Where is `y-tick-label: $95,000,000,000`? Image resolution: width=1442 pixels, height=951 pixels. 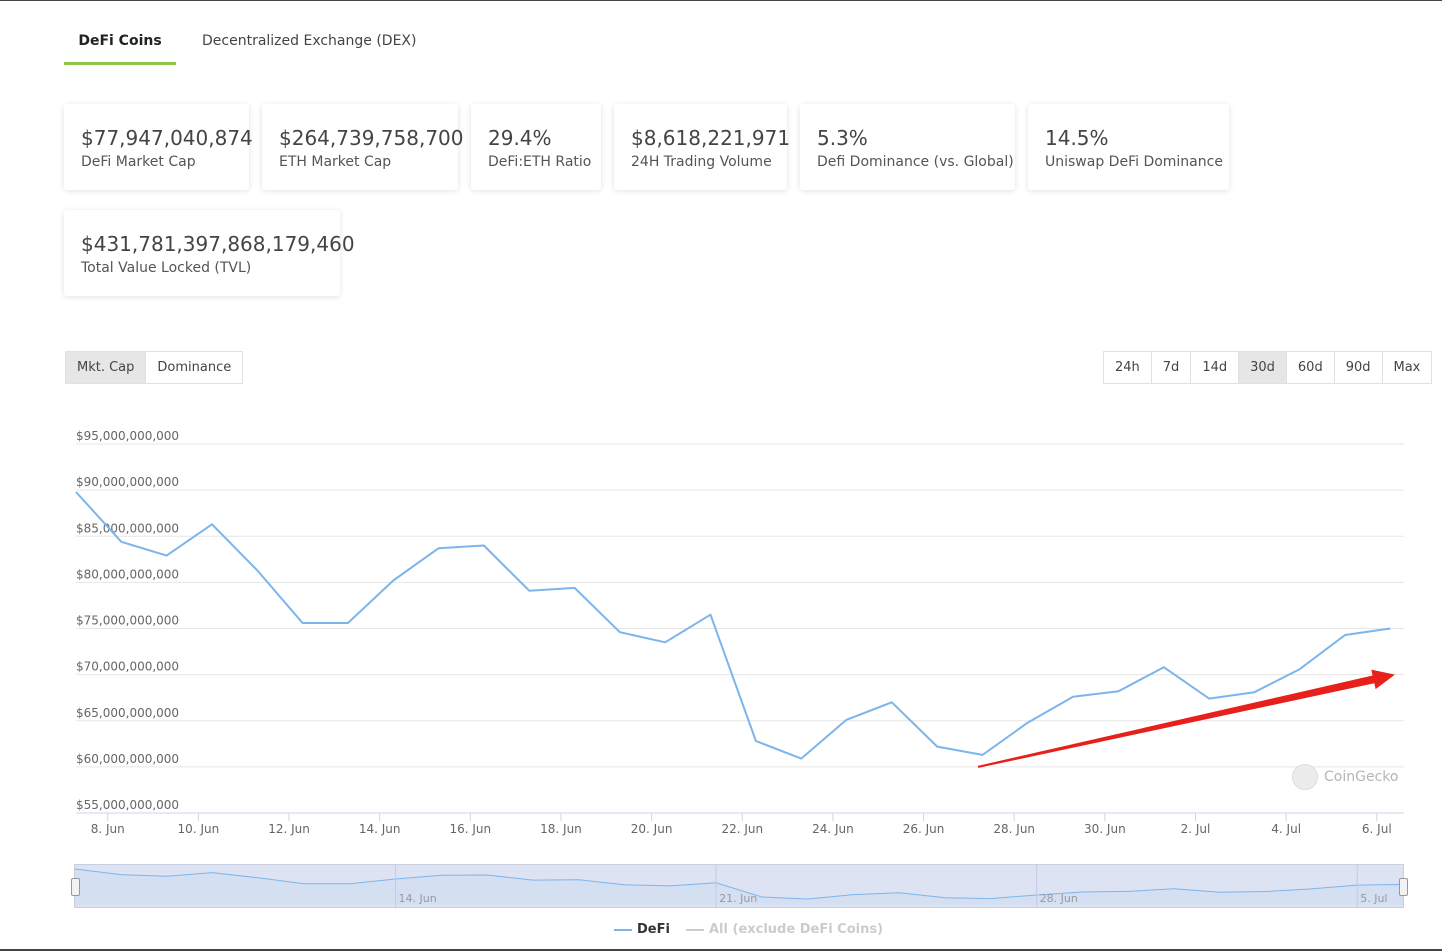
y-tick-label: $95,000,000,000 is located at coordinates (127, 436).